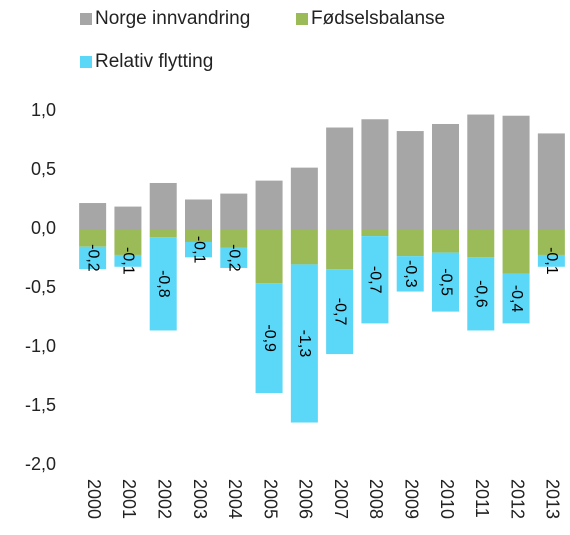 This screenshot has width=570, height=535. I want to click on legend-label: Relativ flytting, so click(154, 61).